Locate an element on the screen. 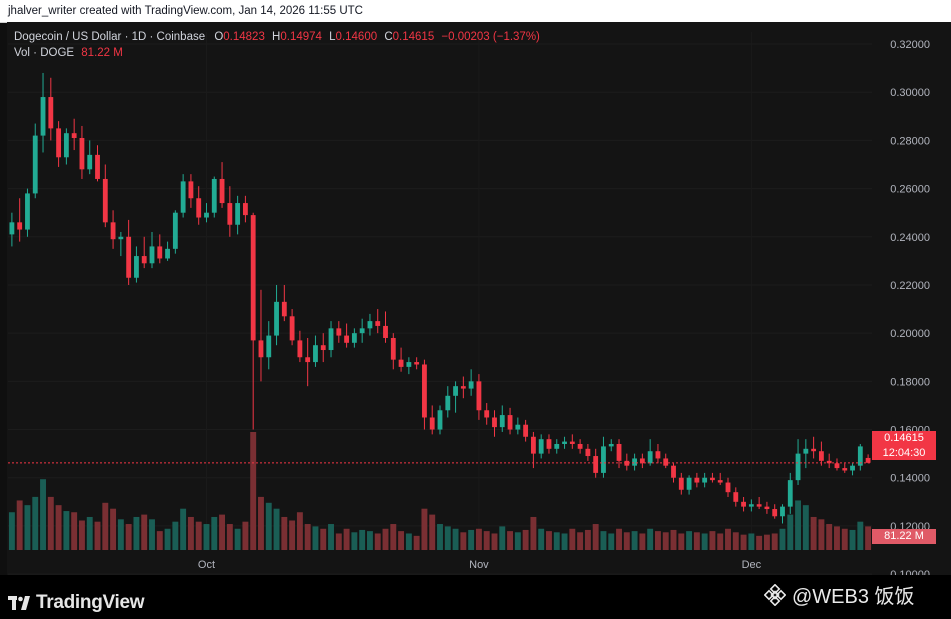 The width and height of the screenshot is (951, 619). open-label: O is located at coordinates (219, 37).